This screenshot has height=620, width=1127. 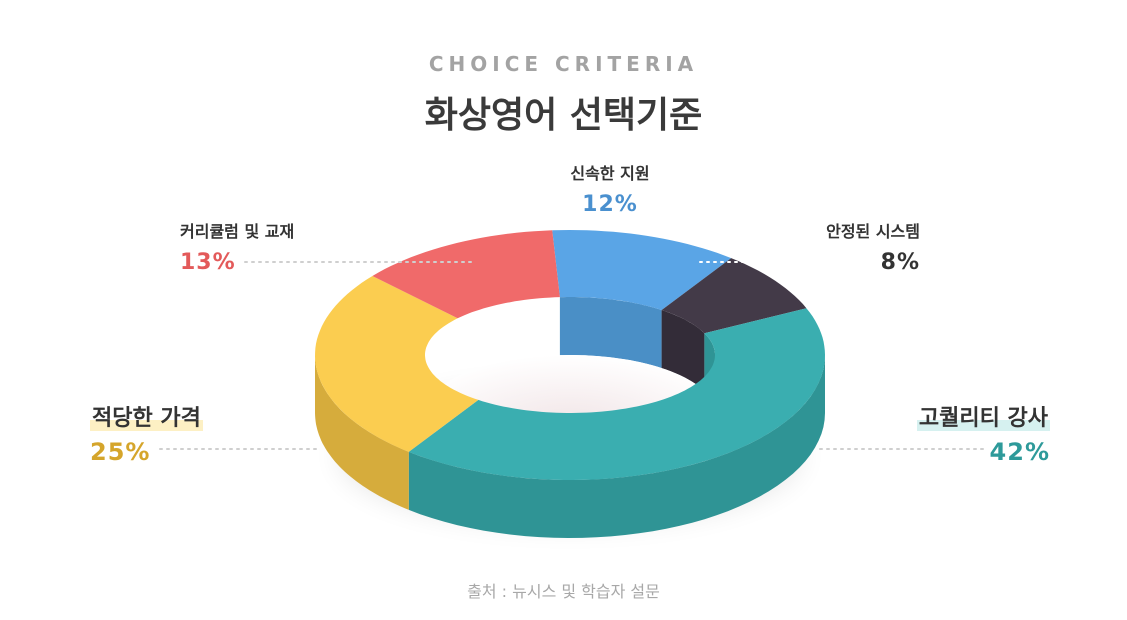 I want to click on label-percent: 8%, so click(x=900, y=262).